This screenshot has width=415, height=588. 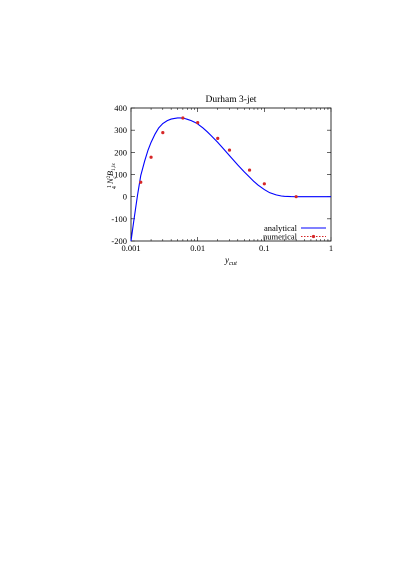 I want to click on legend-label-analytical: analytical, so click(x=281, y=228).